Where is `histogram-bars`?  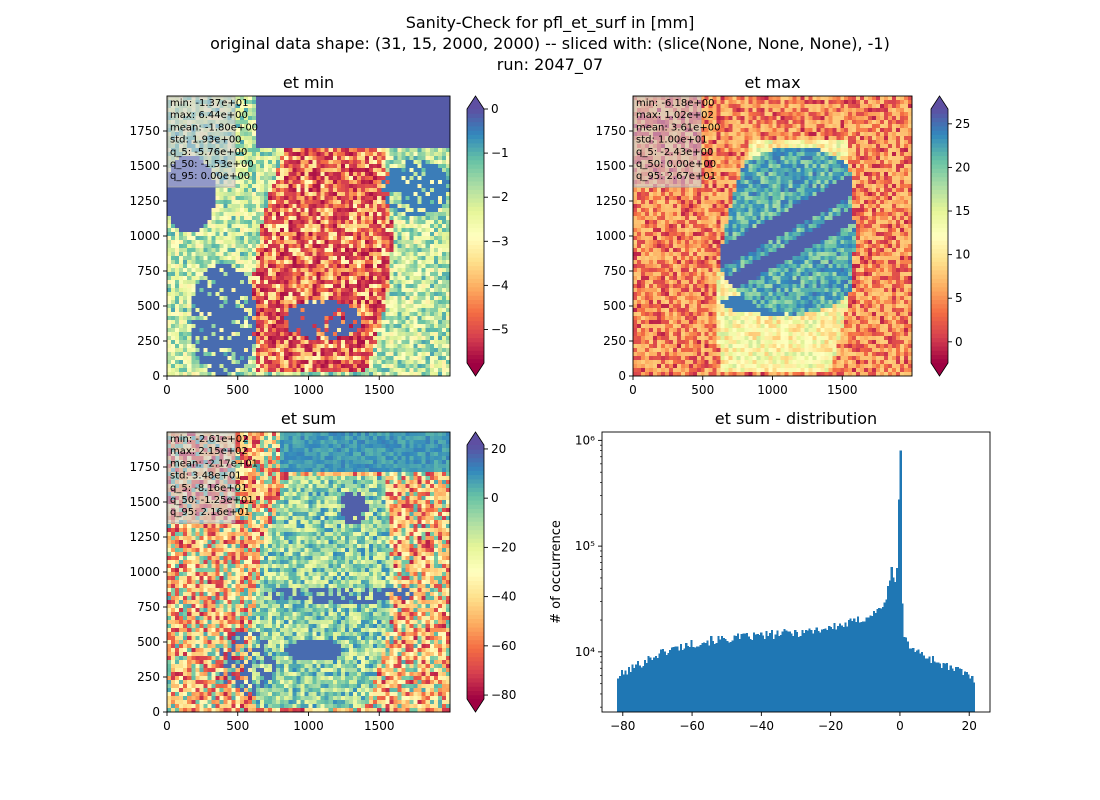
histogram-bars is located at coordinates (796, 581).